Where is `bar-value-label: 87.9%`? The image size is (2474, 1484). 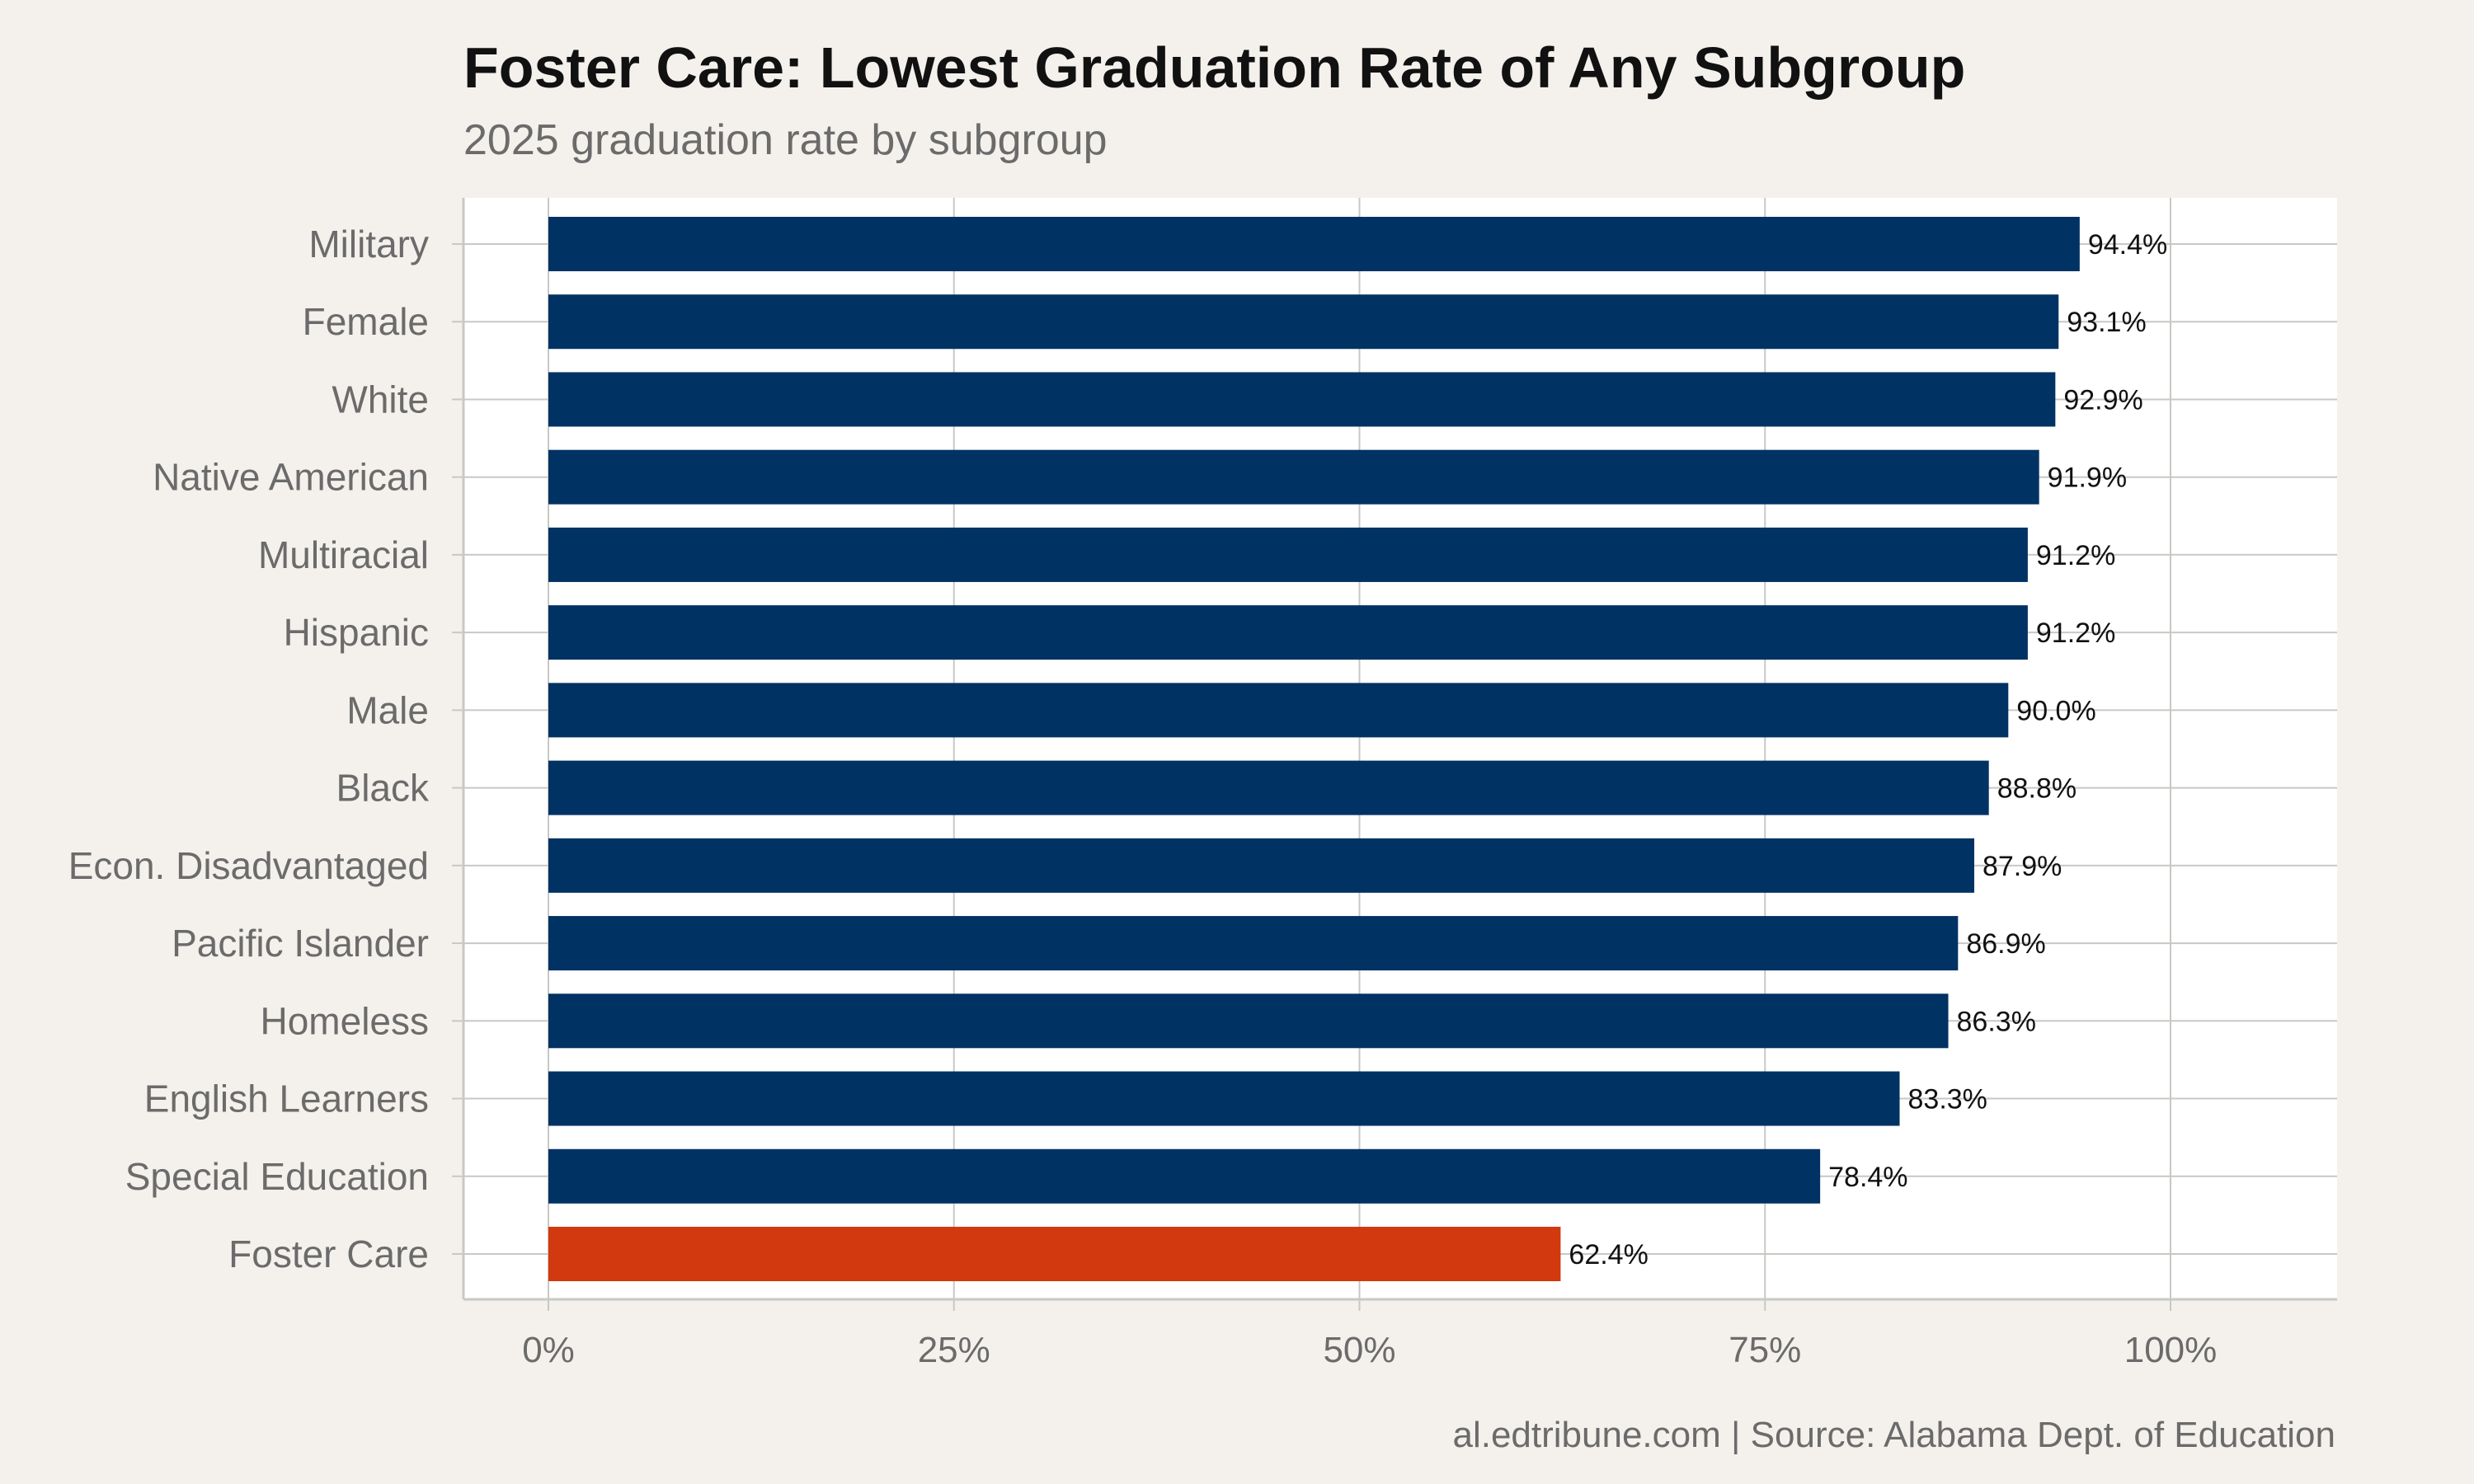 bar-value-label: 87.9% is located at coordinates (2022, 866).